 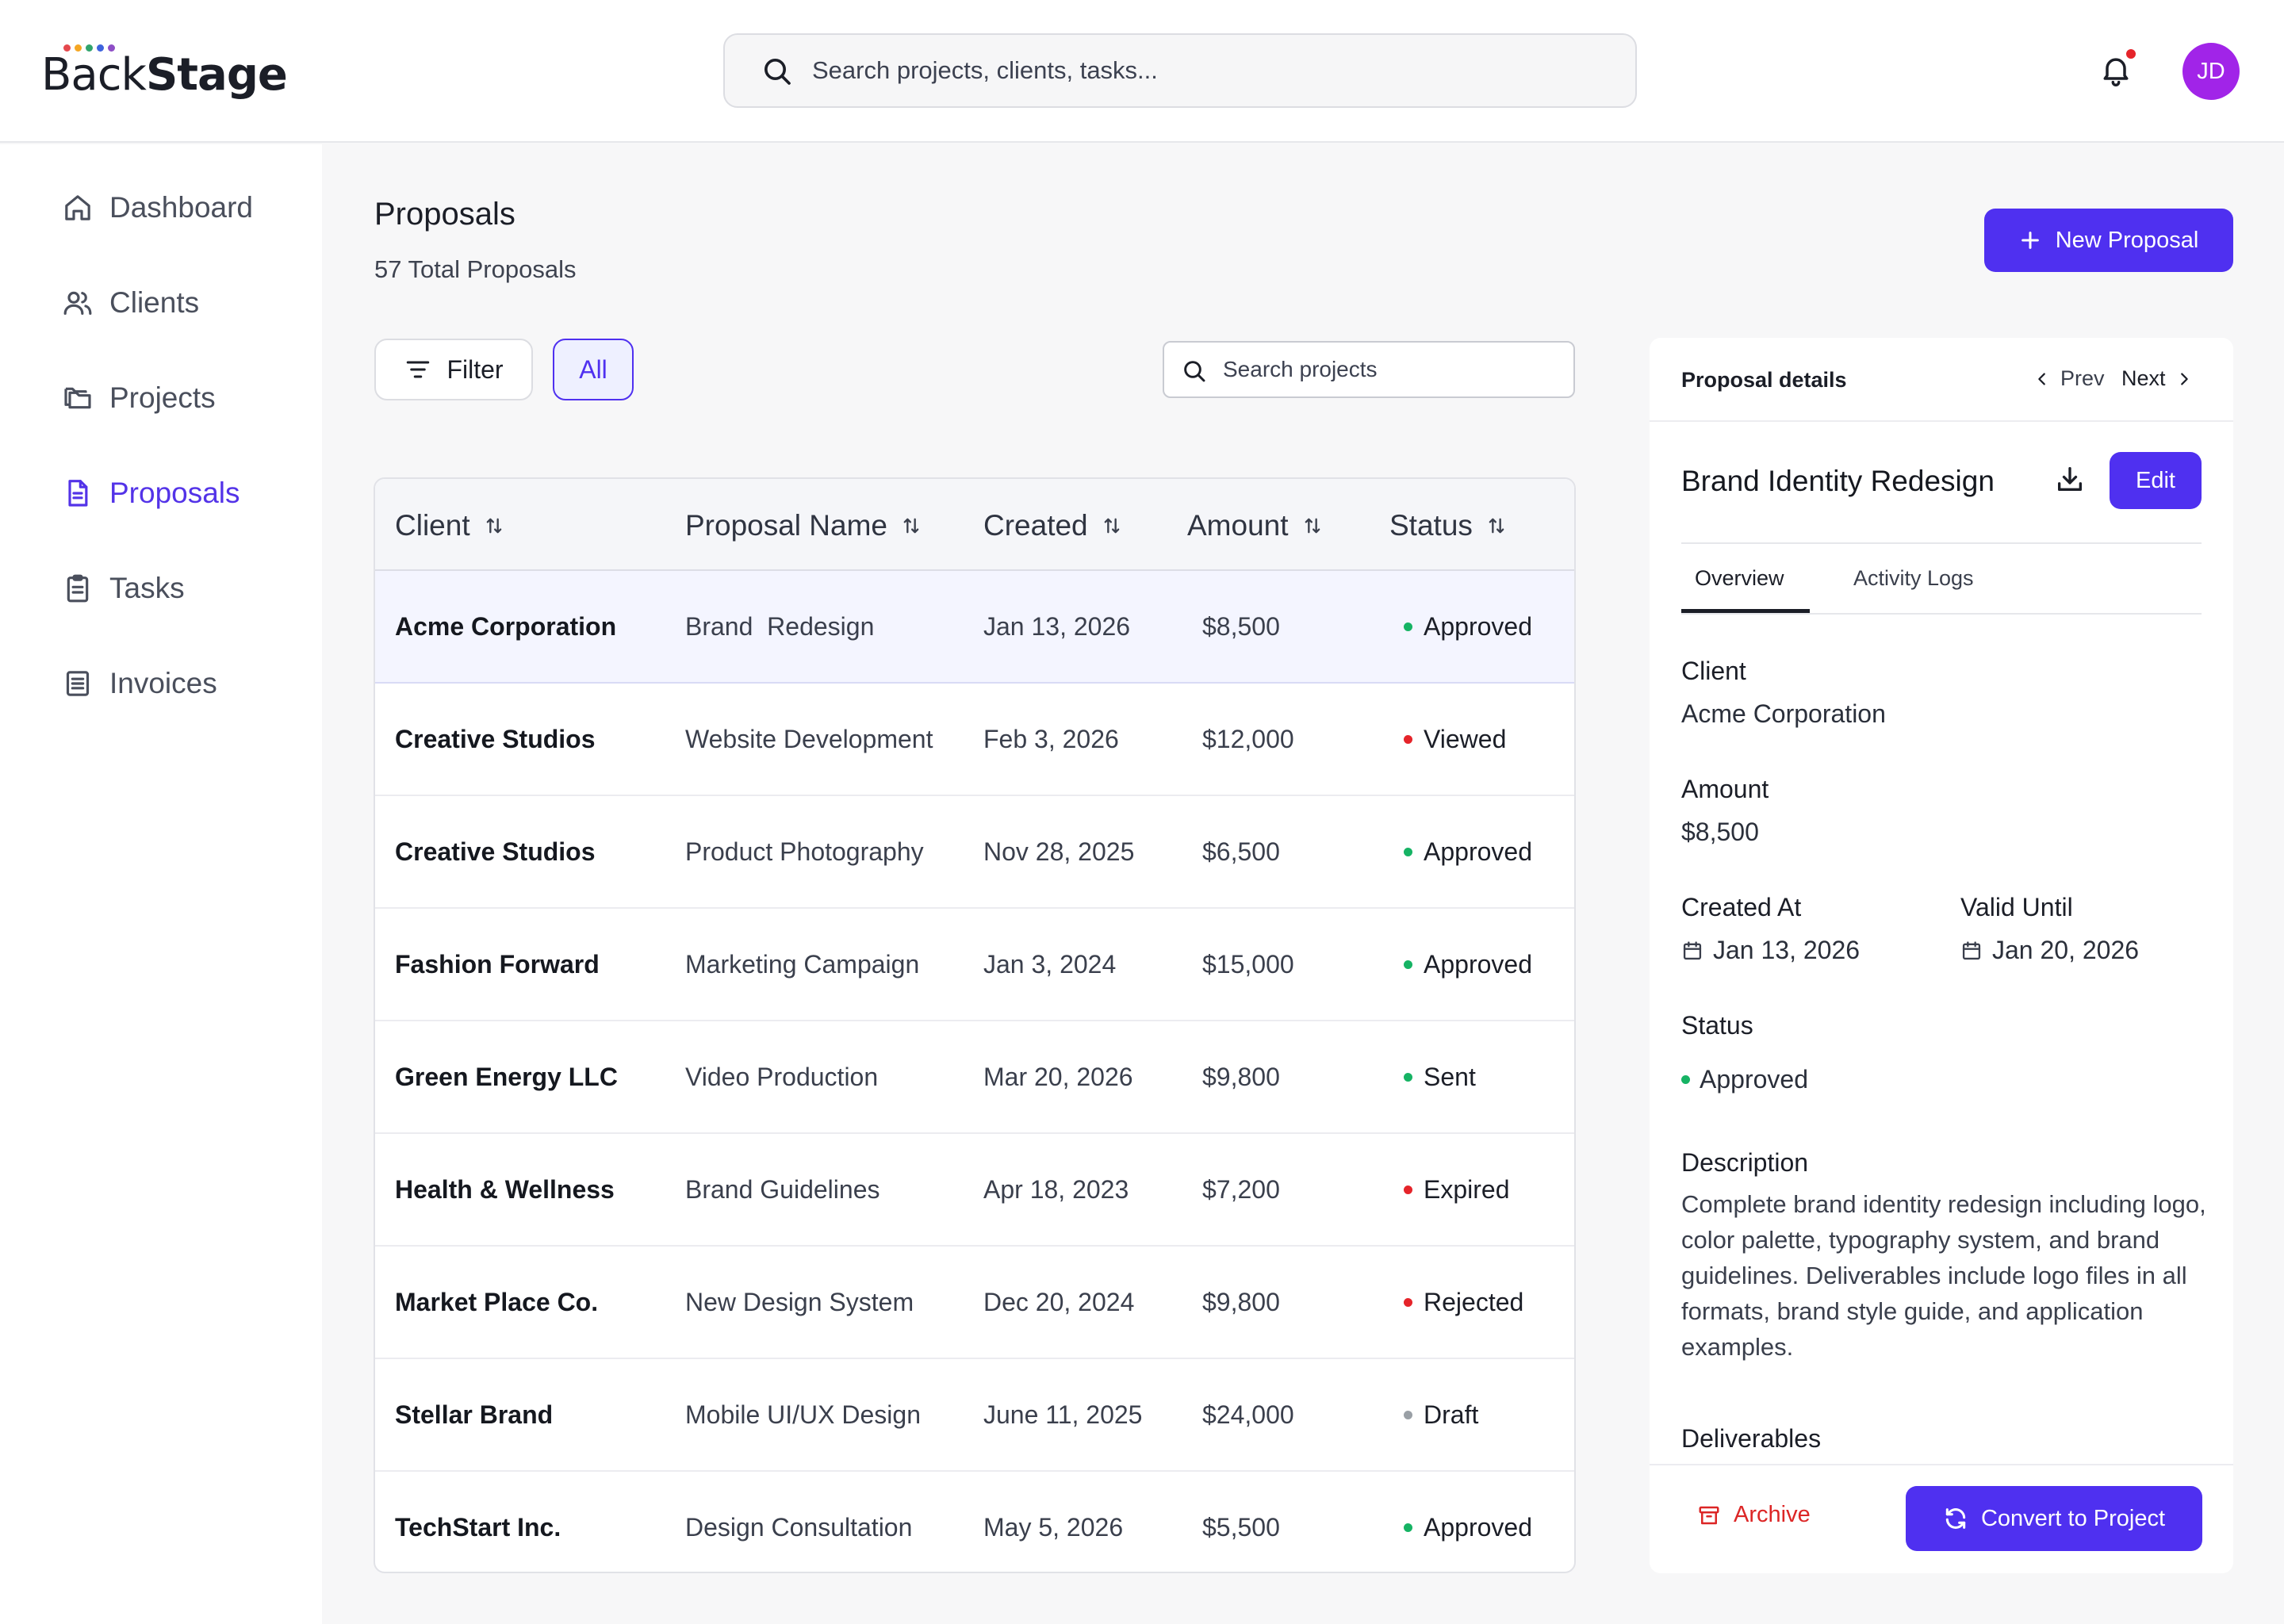 I want to click on sidebar-item-proposals: Proposals, so click(x=151, y=493).